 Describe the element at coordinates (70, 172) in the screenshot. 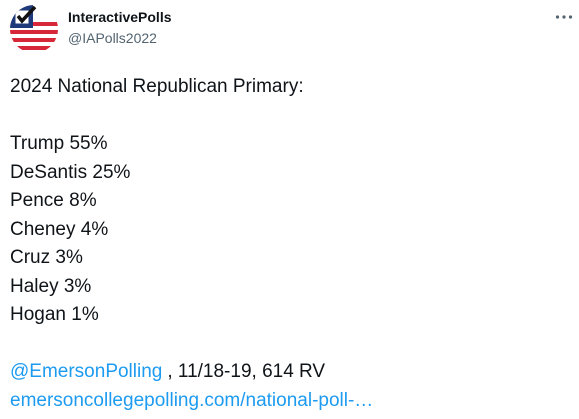

I see `result-line: DeSantis 25%` at that location.